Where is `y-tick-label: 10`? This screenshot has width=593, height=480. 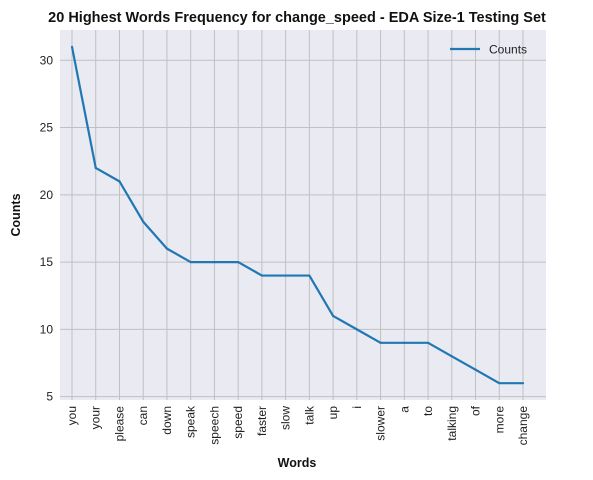 y-tick-label: 10 is located at coordinates (47, 329).